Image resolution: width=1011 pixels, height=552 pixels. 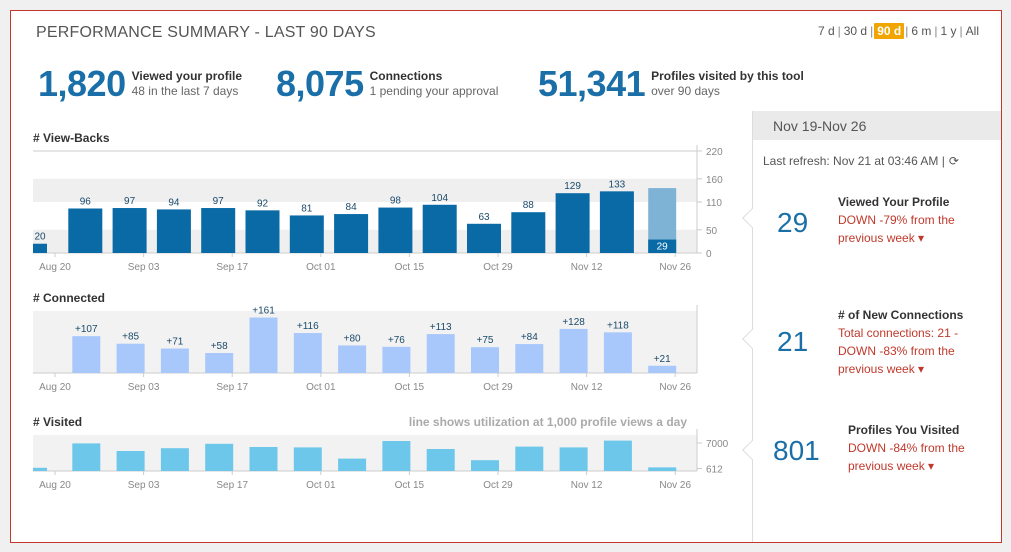 I want to click on data-label: 81, so click(x=307, y=208).